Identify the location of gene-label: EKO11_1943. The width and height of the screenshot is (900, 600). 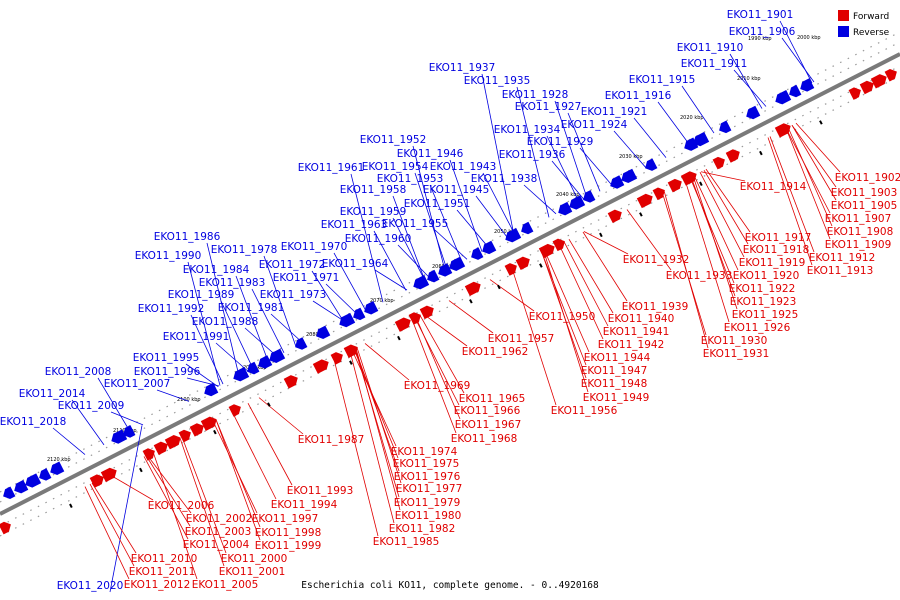
(463, 167).